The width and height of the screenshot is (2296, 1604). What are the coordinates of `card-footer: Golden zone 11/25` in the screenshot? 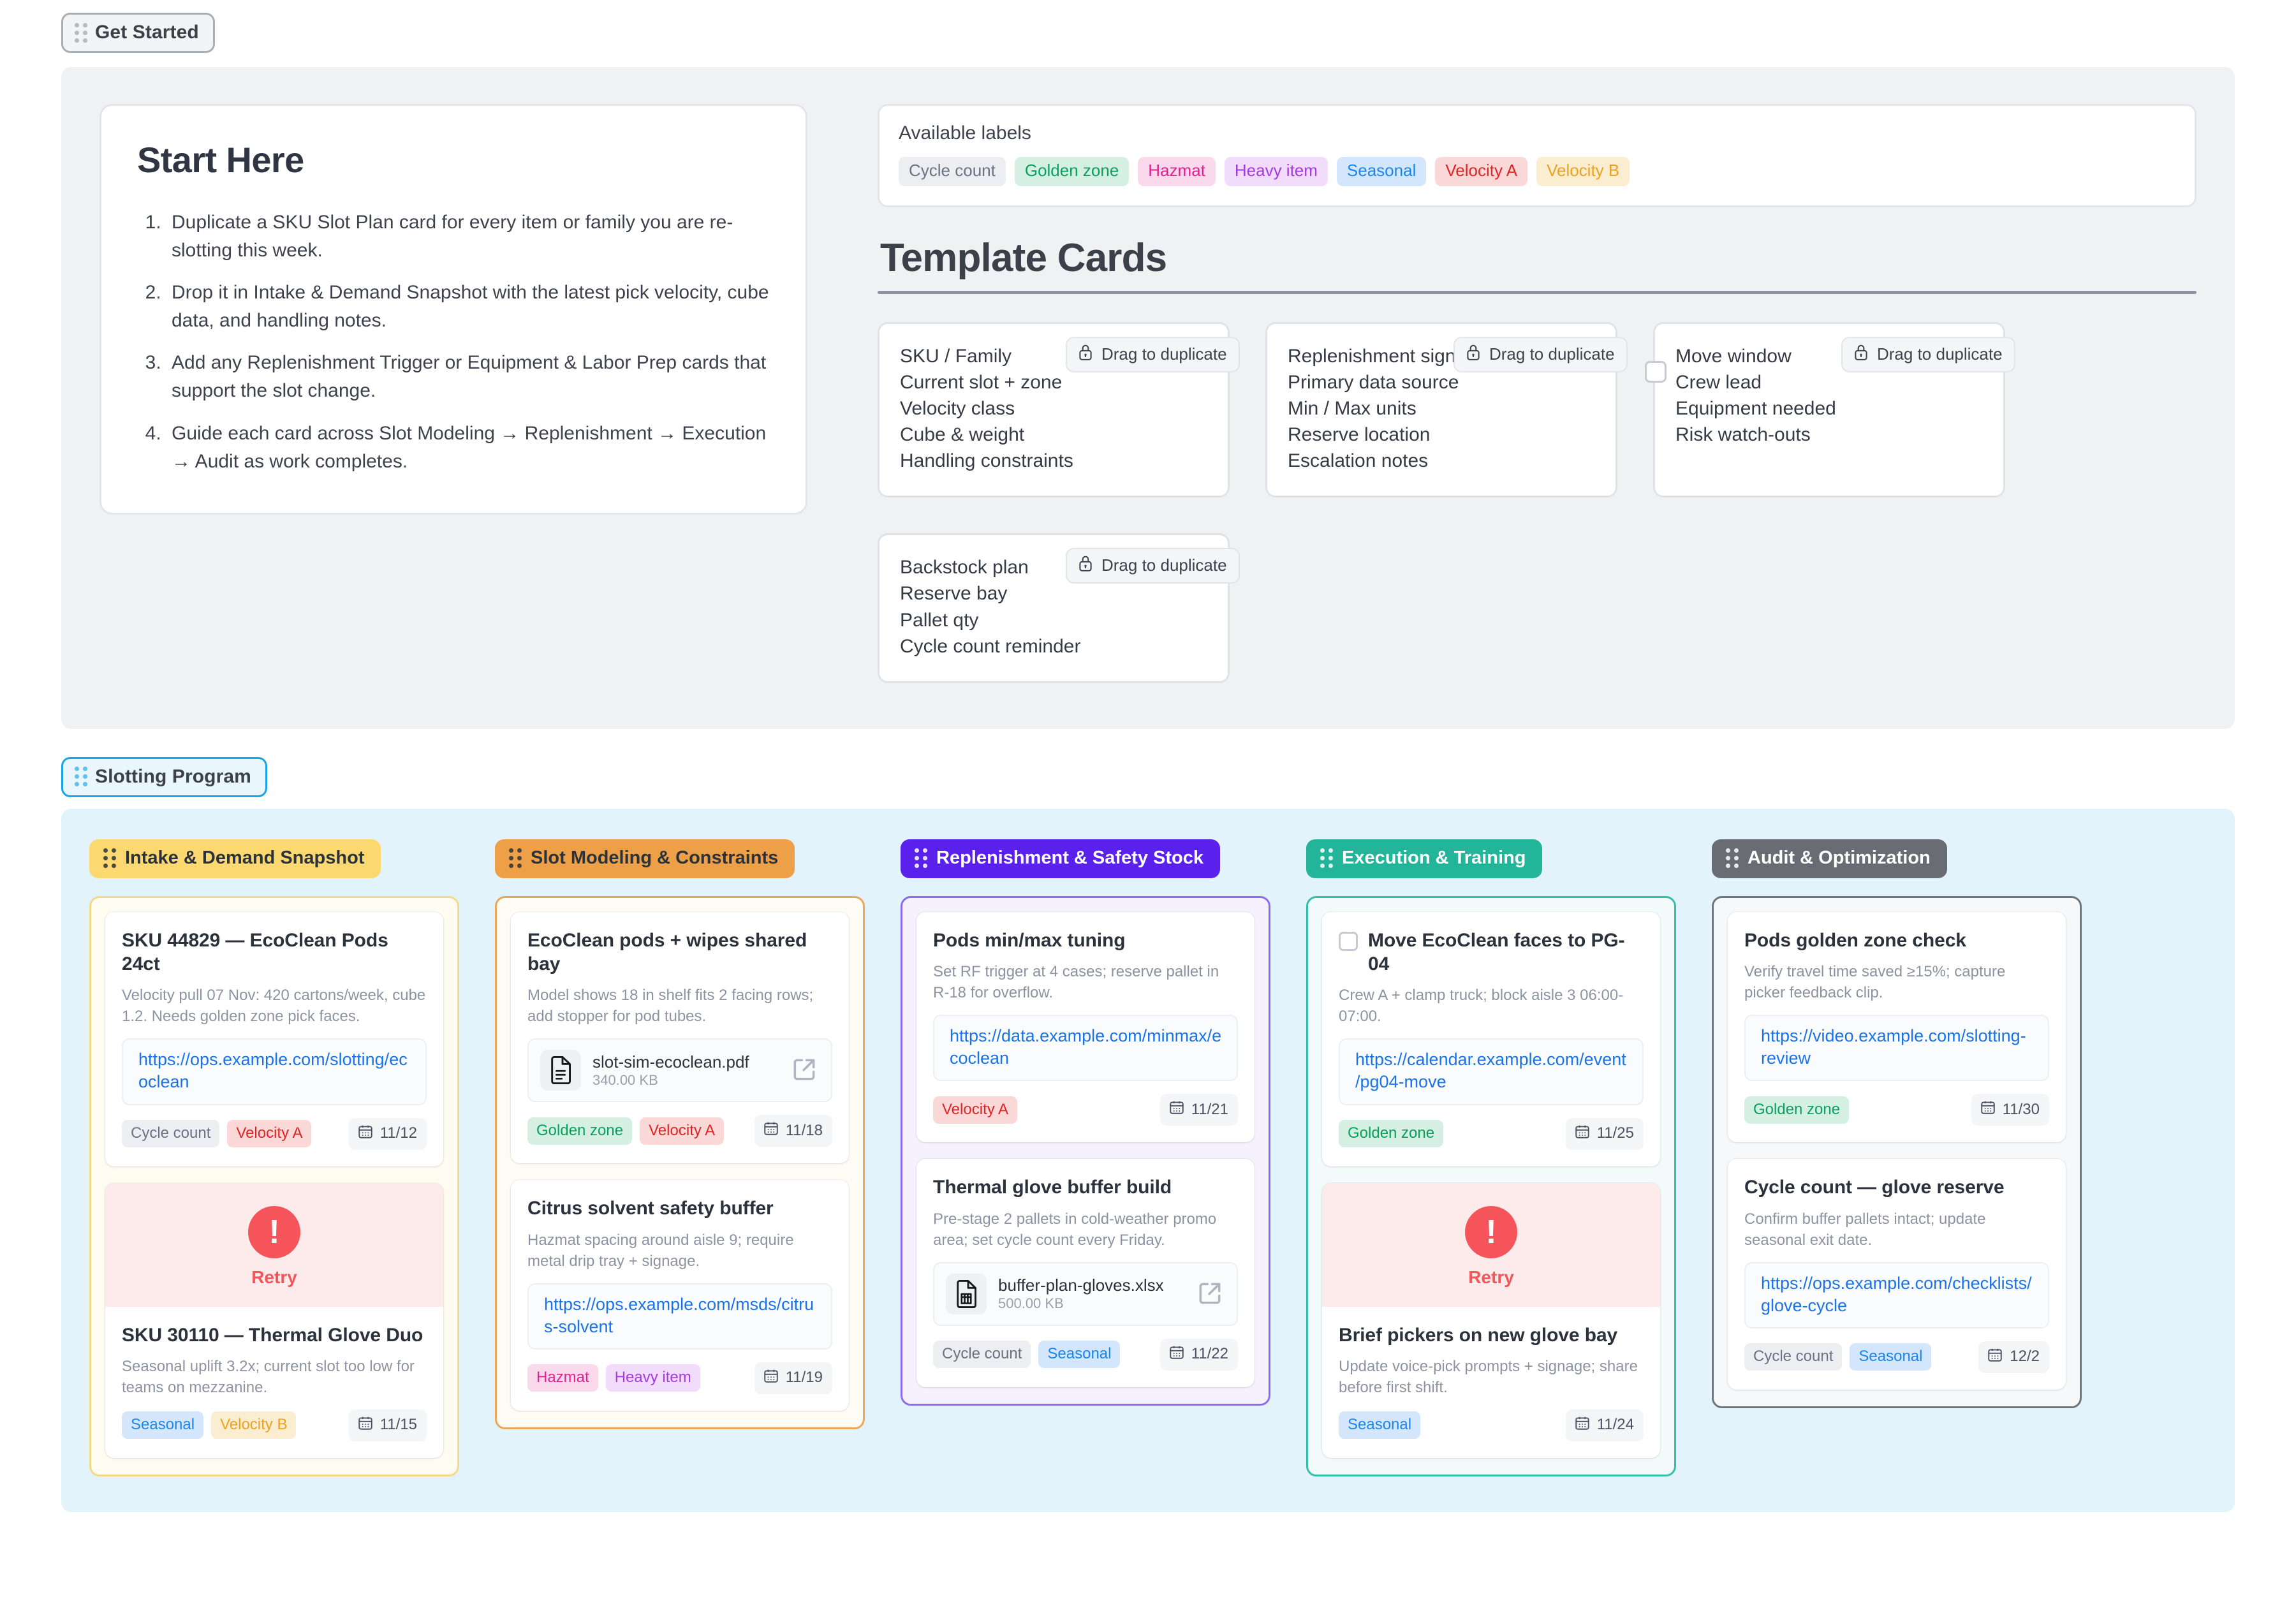 It's located at (1491, 1133).